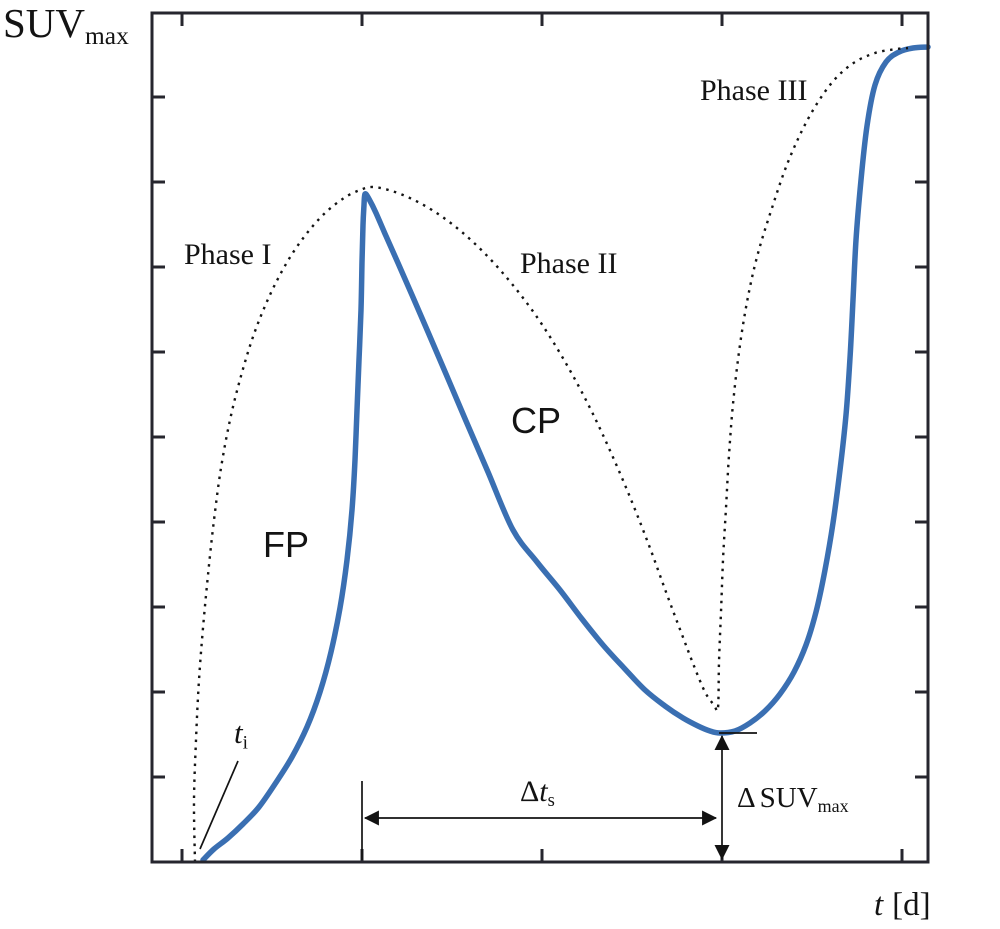  I want to click on delta-ts-label: Δts, so click(537, 794).